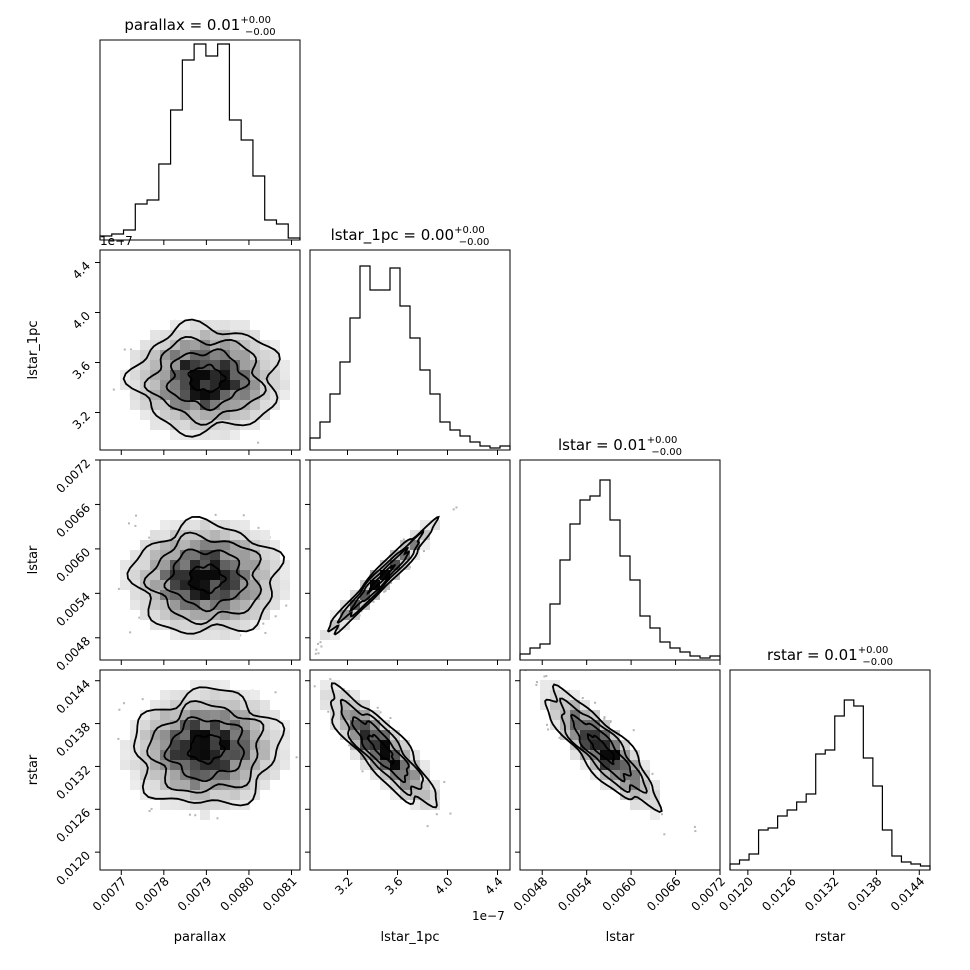 Image resolution: width=970 pixels, height=970 pixels. What do you see at coordinates (531, 894) in the screenshot?
I see `x-tick-label-lstar: 0.0048` at bounding box center [531, 894].